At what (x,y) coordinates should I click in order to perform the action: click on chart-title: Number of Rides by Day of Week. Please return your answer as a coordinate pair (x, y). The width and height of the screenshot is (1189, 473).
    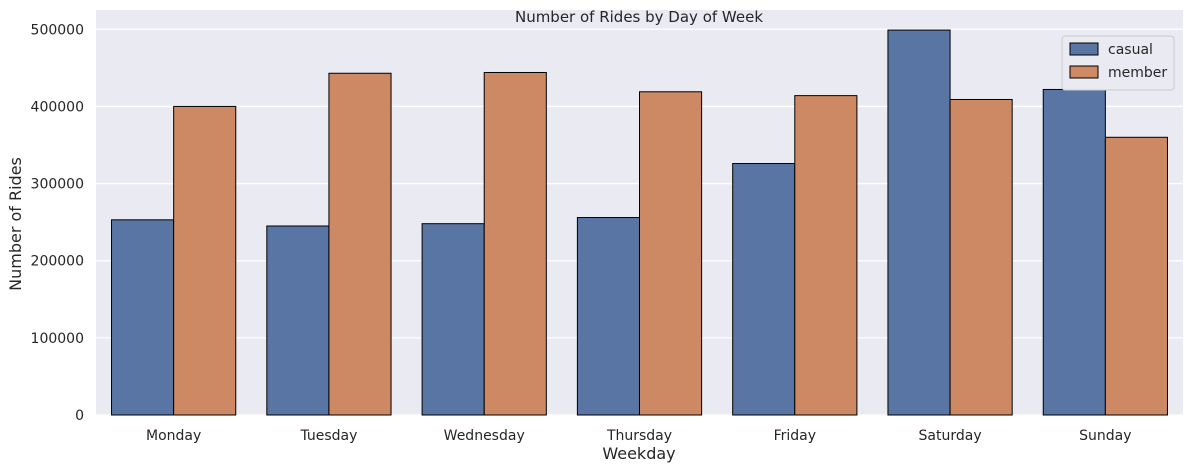
    Looking at the image, I should click on (639, 17).